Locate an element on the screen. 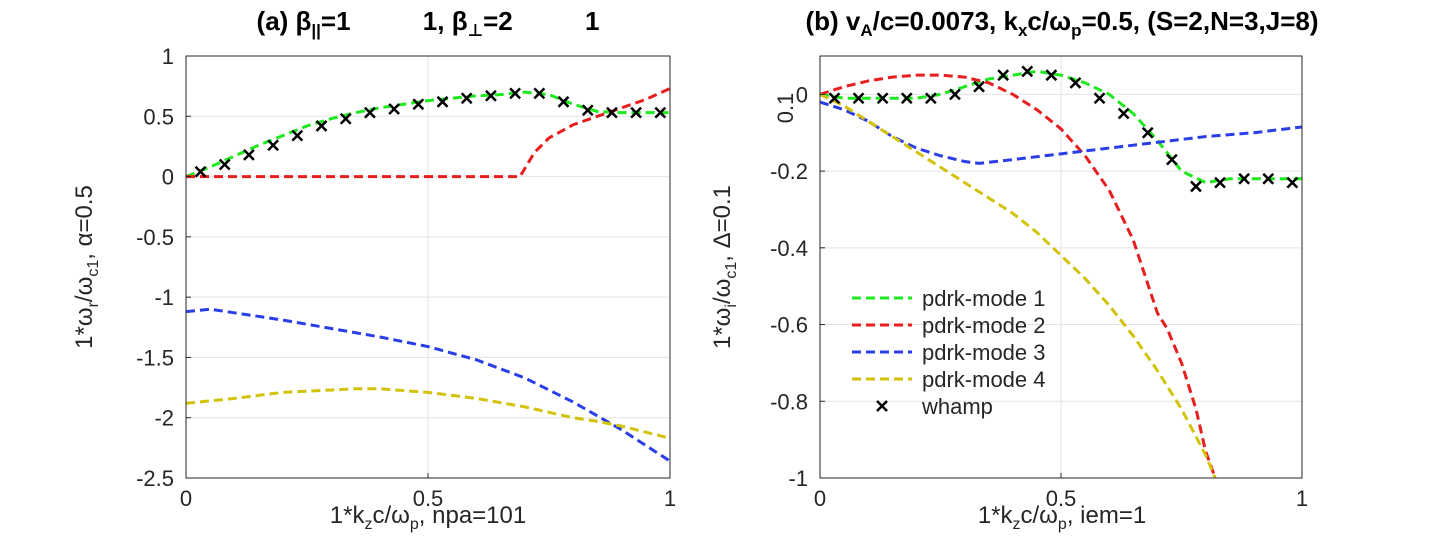  legend-item-pdrk-mode-1: pdrk-mode 1 is located at coordinates (949, 298).